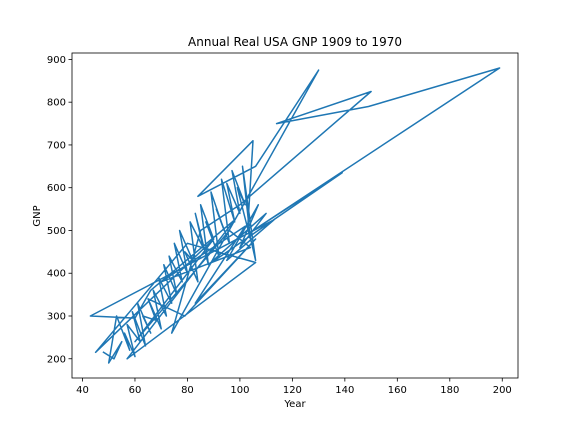  What do you see at coordinates (294, 404) in the screenshot?
I see `x-axis-label: Year` at bounding box center [294, 404].